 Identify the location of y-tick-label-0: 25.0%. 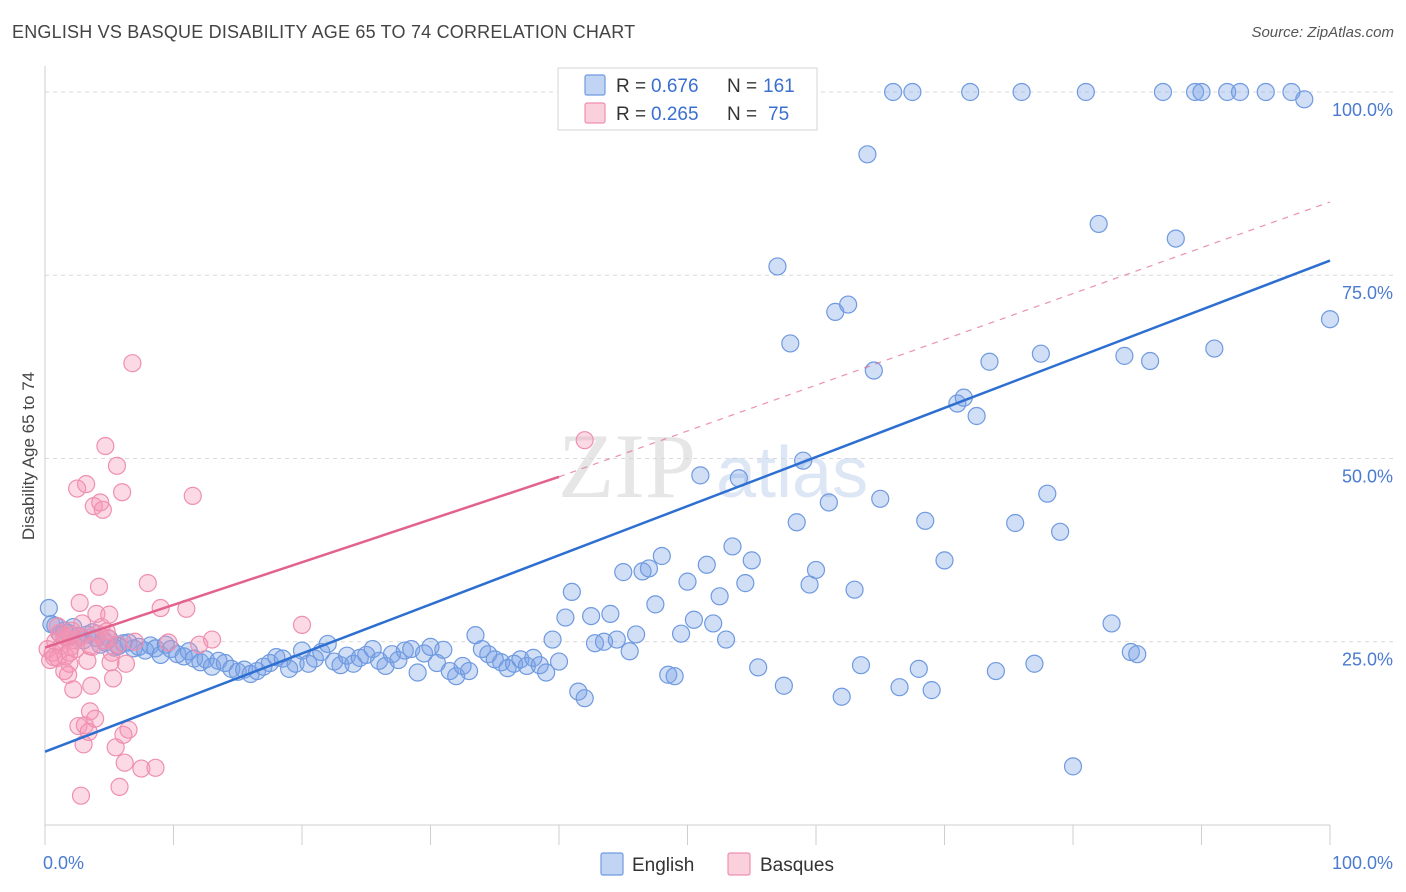
(1367, 660).